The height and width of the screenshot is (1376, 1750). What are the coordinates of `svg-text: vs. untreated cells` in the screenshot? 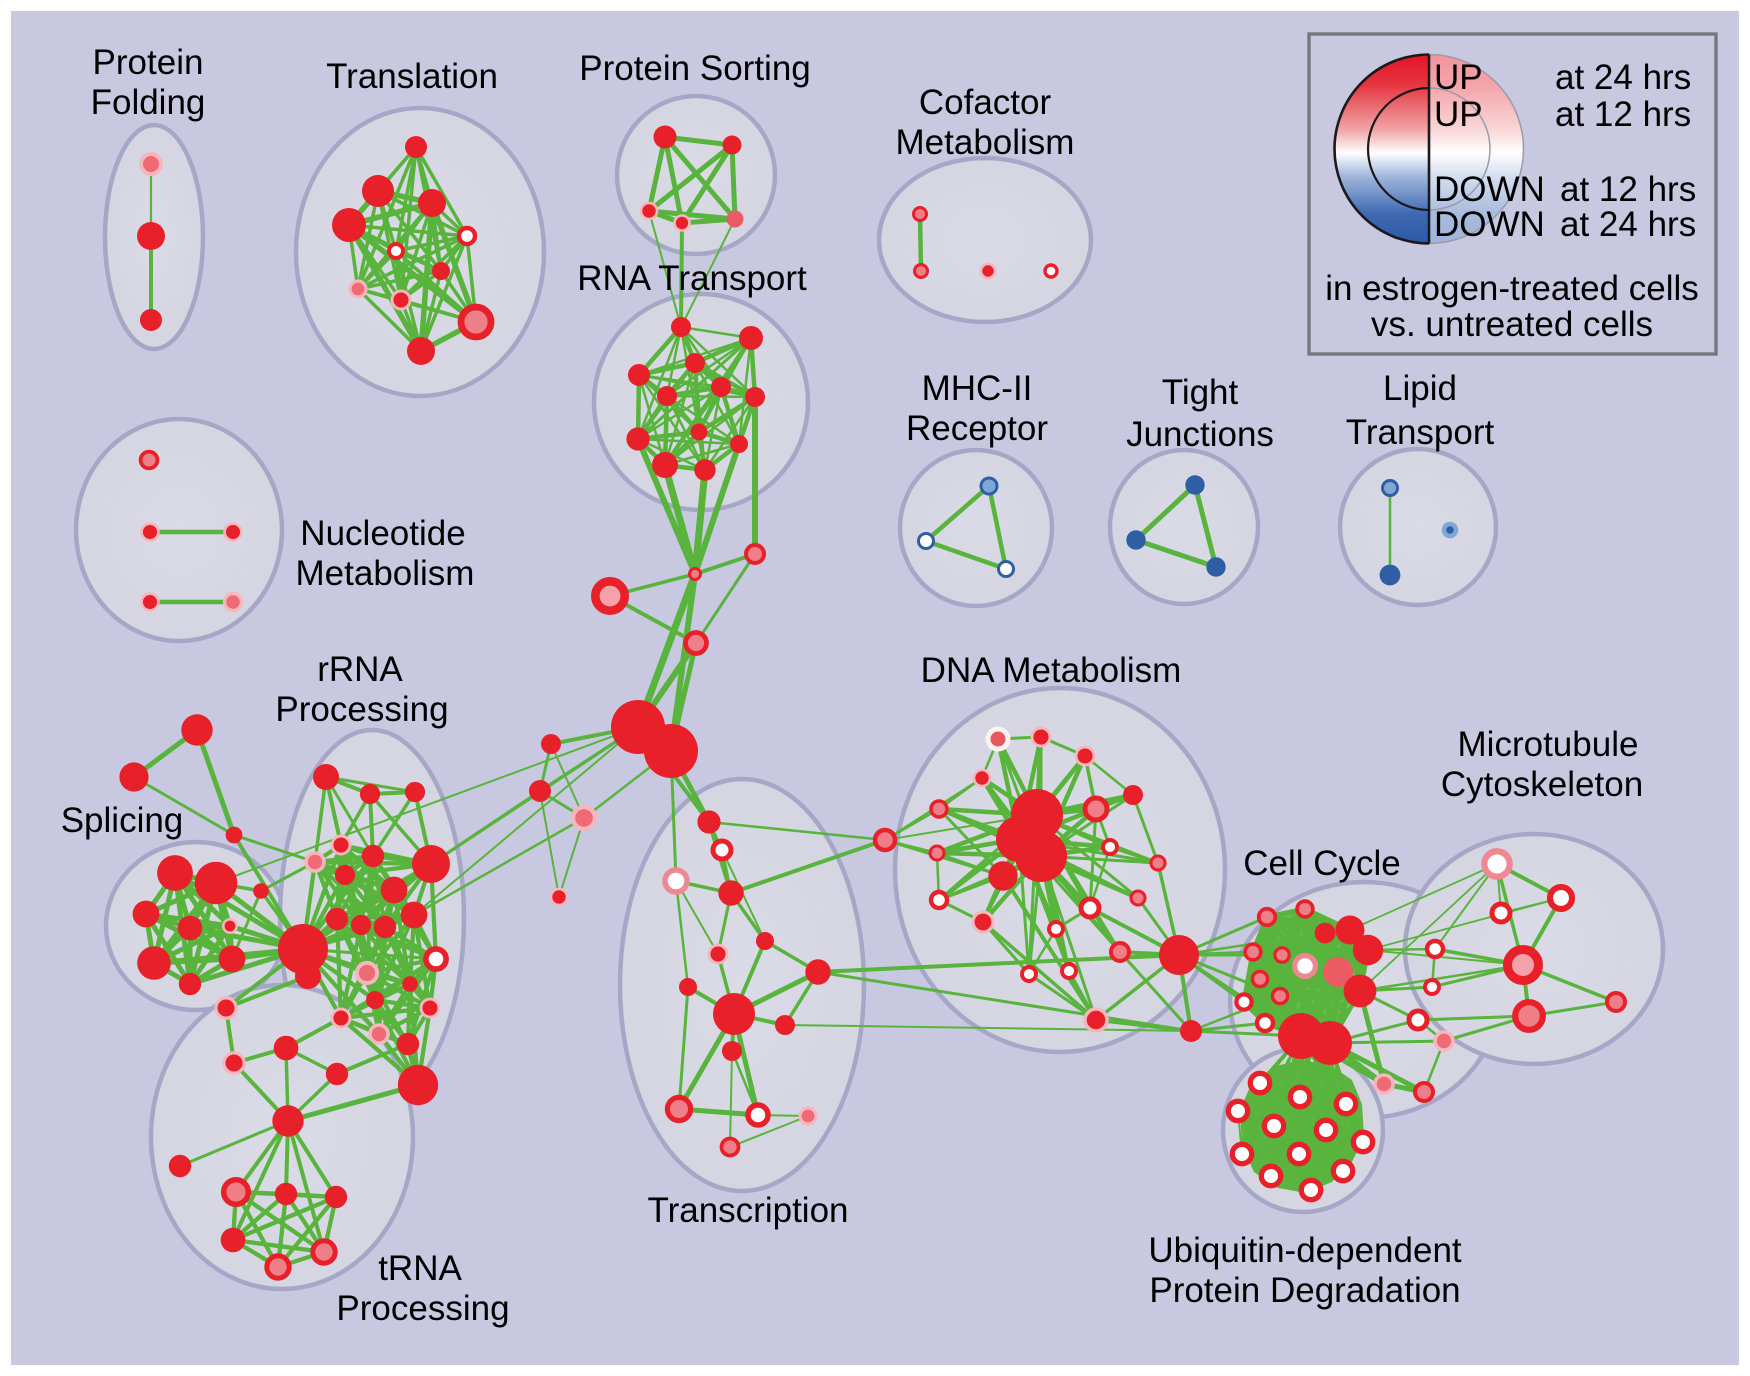 It's located at (1512, 324).